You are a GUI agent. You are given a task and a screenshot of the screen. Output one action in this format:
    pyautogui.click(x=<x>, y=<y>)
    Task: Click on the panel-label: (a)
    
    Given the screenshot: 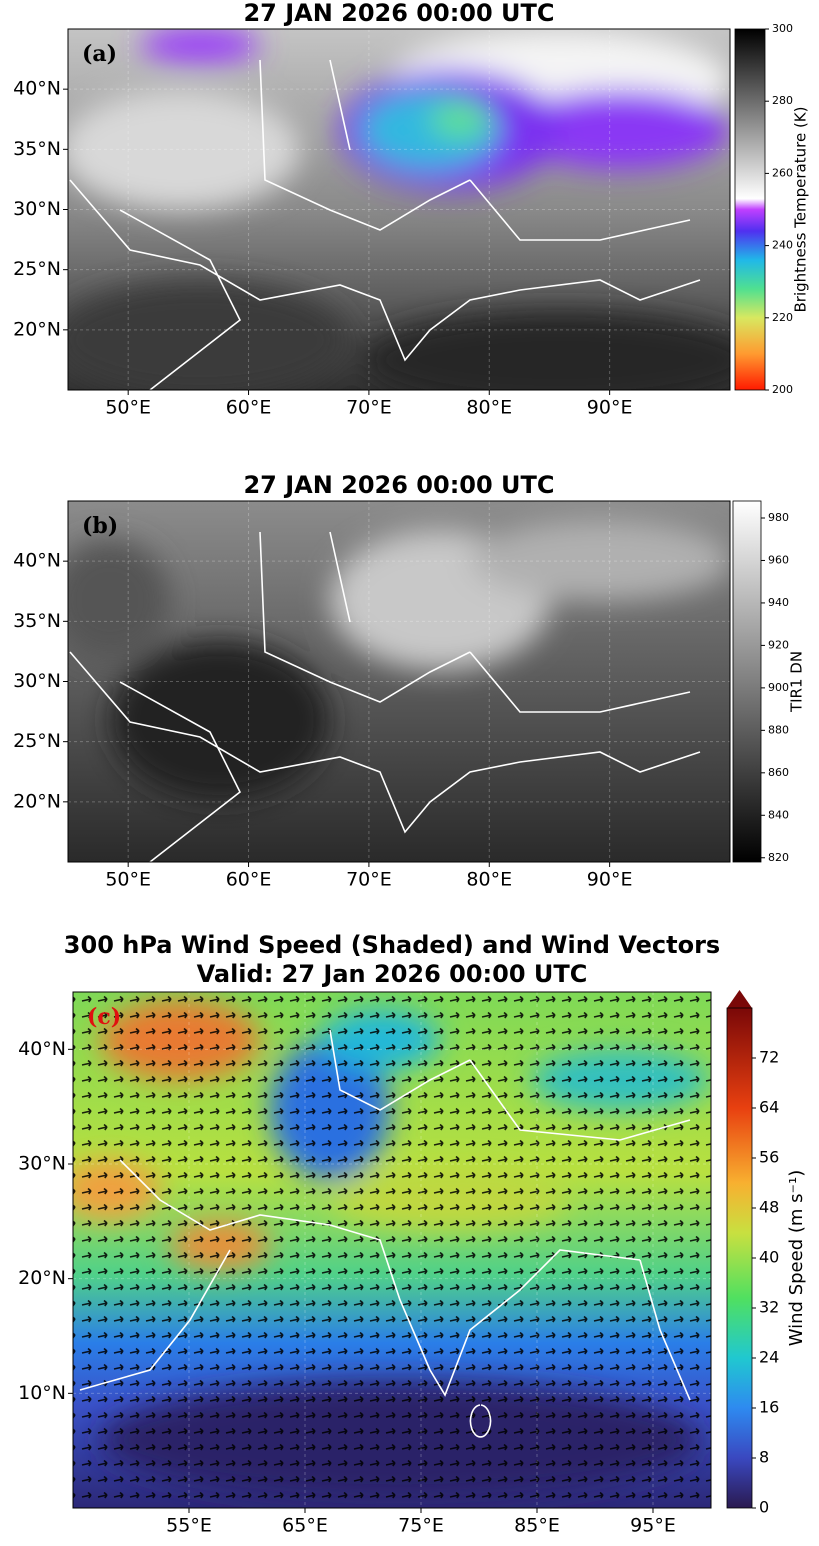 What is the action you would take?
    pyautogui.click(x=99, y=54)
    